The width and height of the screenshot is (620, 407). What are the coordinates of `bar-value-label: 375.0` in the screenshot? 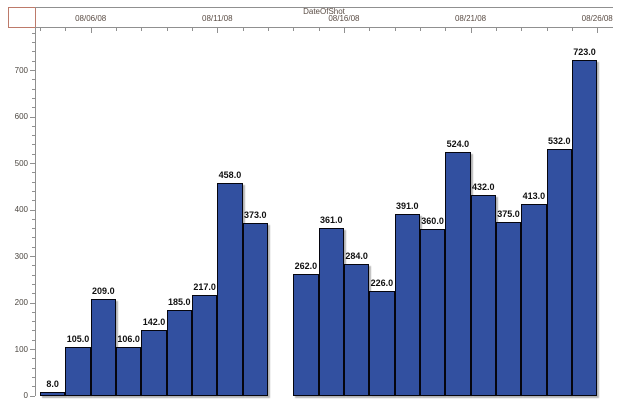 It's located at (508, 213).